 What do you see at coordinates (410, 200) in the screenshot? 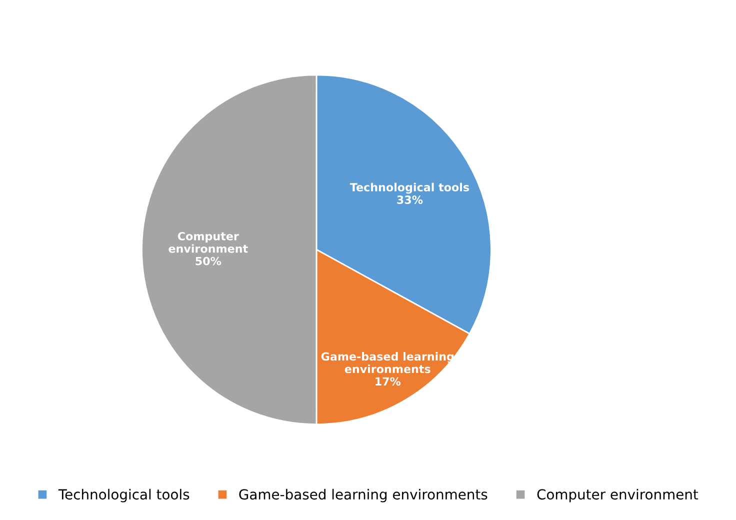
I see `data-label: 33%` at bounding box center [410, 200].